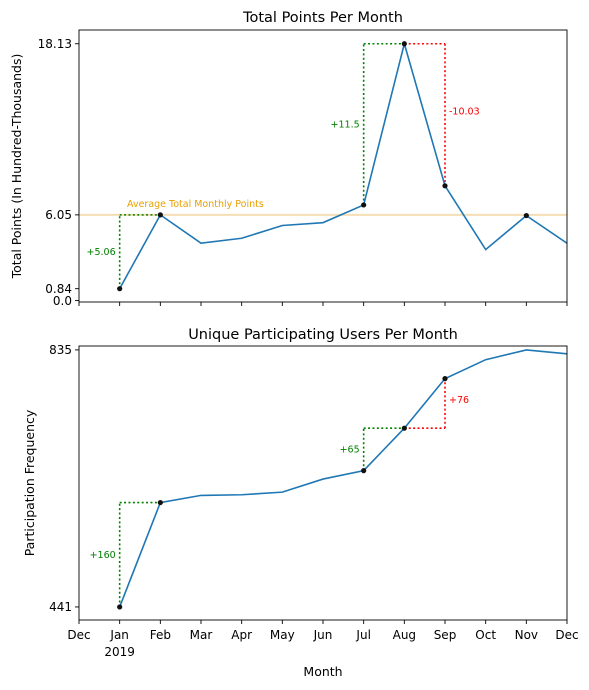 This screenshot has width=589, height=690. What do you see at coordinates (60, 607) in the screenshot?
I see `y-tick-label: 441` at bounding box center [60, 607].